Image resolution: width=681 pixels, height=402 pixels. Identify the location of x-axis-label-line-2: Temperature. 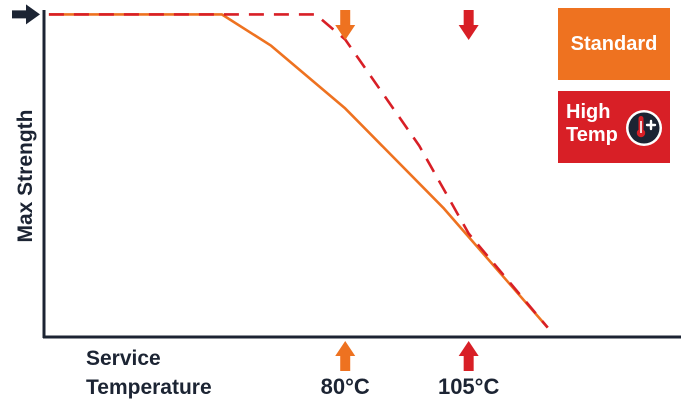
(149, 387).